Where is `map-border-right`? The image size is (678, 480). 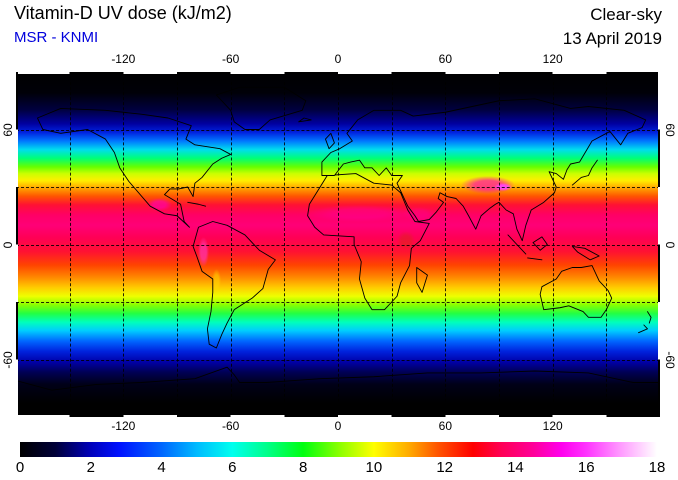 map-border-right is located at coordinates (659, 244).